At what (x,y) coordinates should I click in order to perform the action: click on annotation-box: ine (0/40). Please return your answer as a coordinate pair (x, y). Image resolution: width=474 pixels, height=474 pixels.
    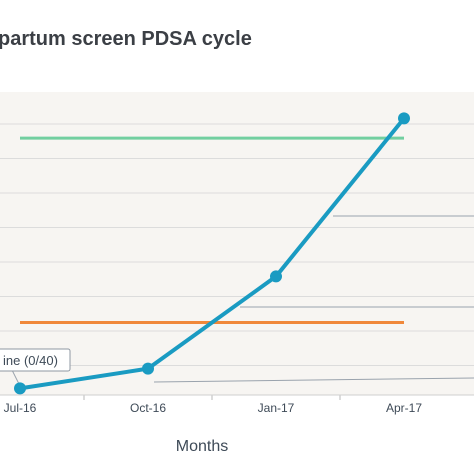
    Looking at the image, I should click on (35, 360).